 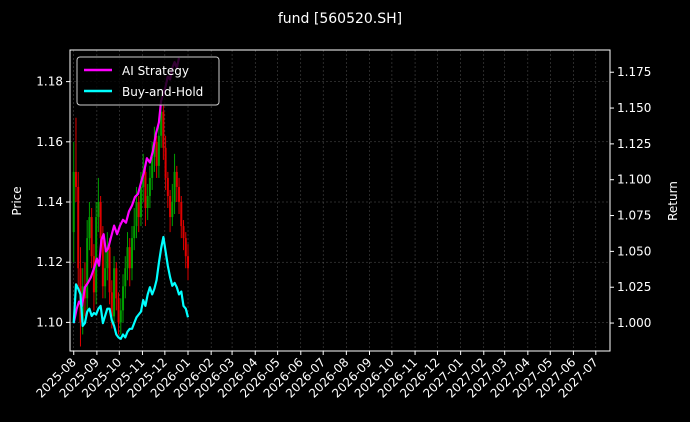 What do you see at coordinates (634, 108) in the screenshot?
I see `right-tick-label: 1.150` at bounding box center [634, 108].